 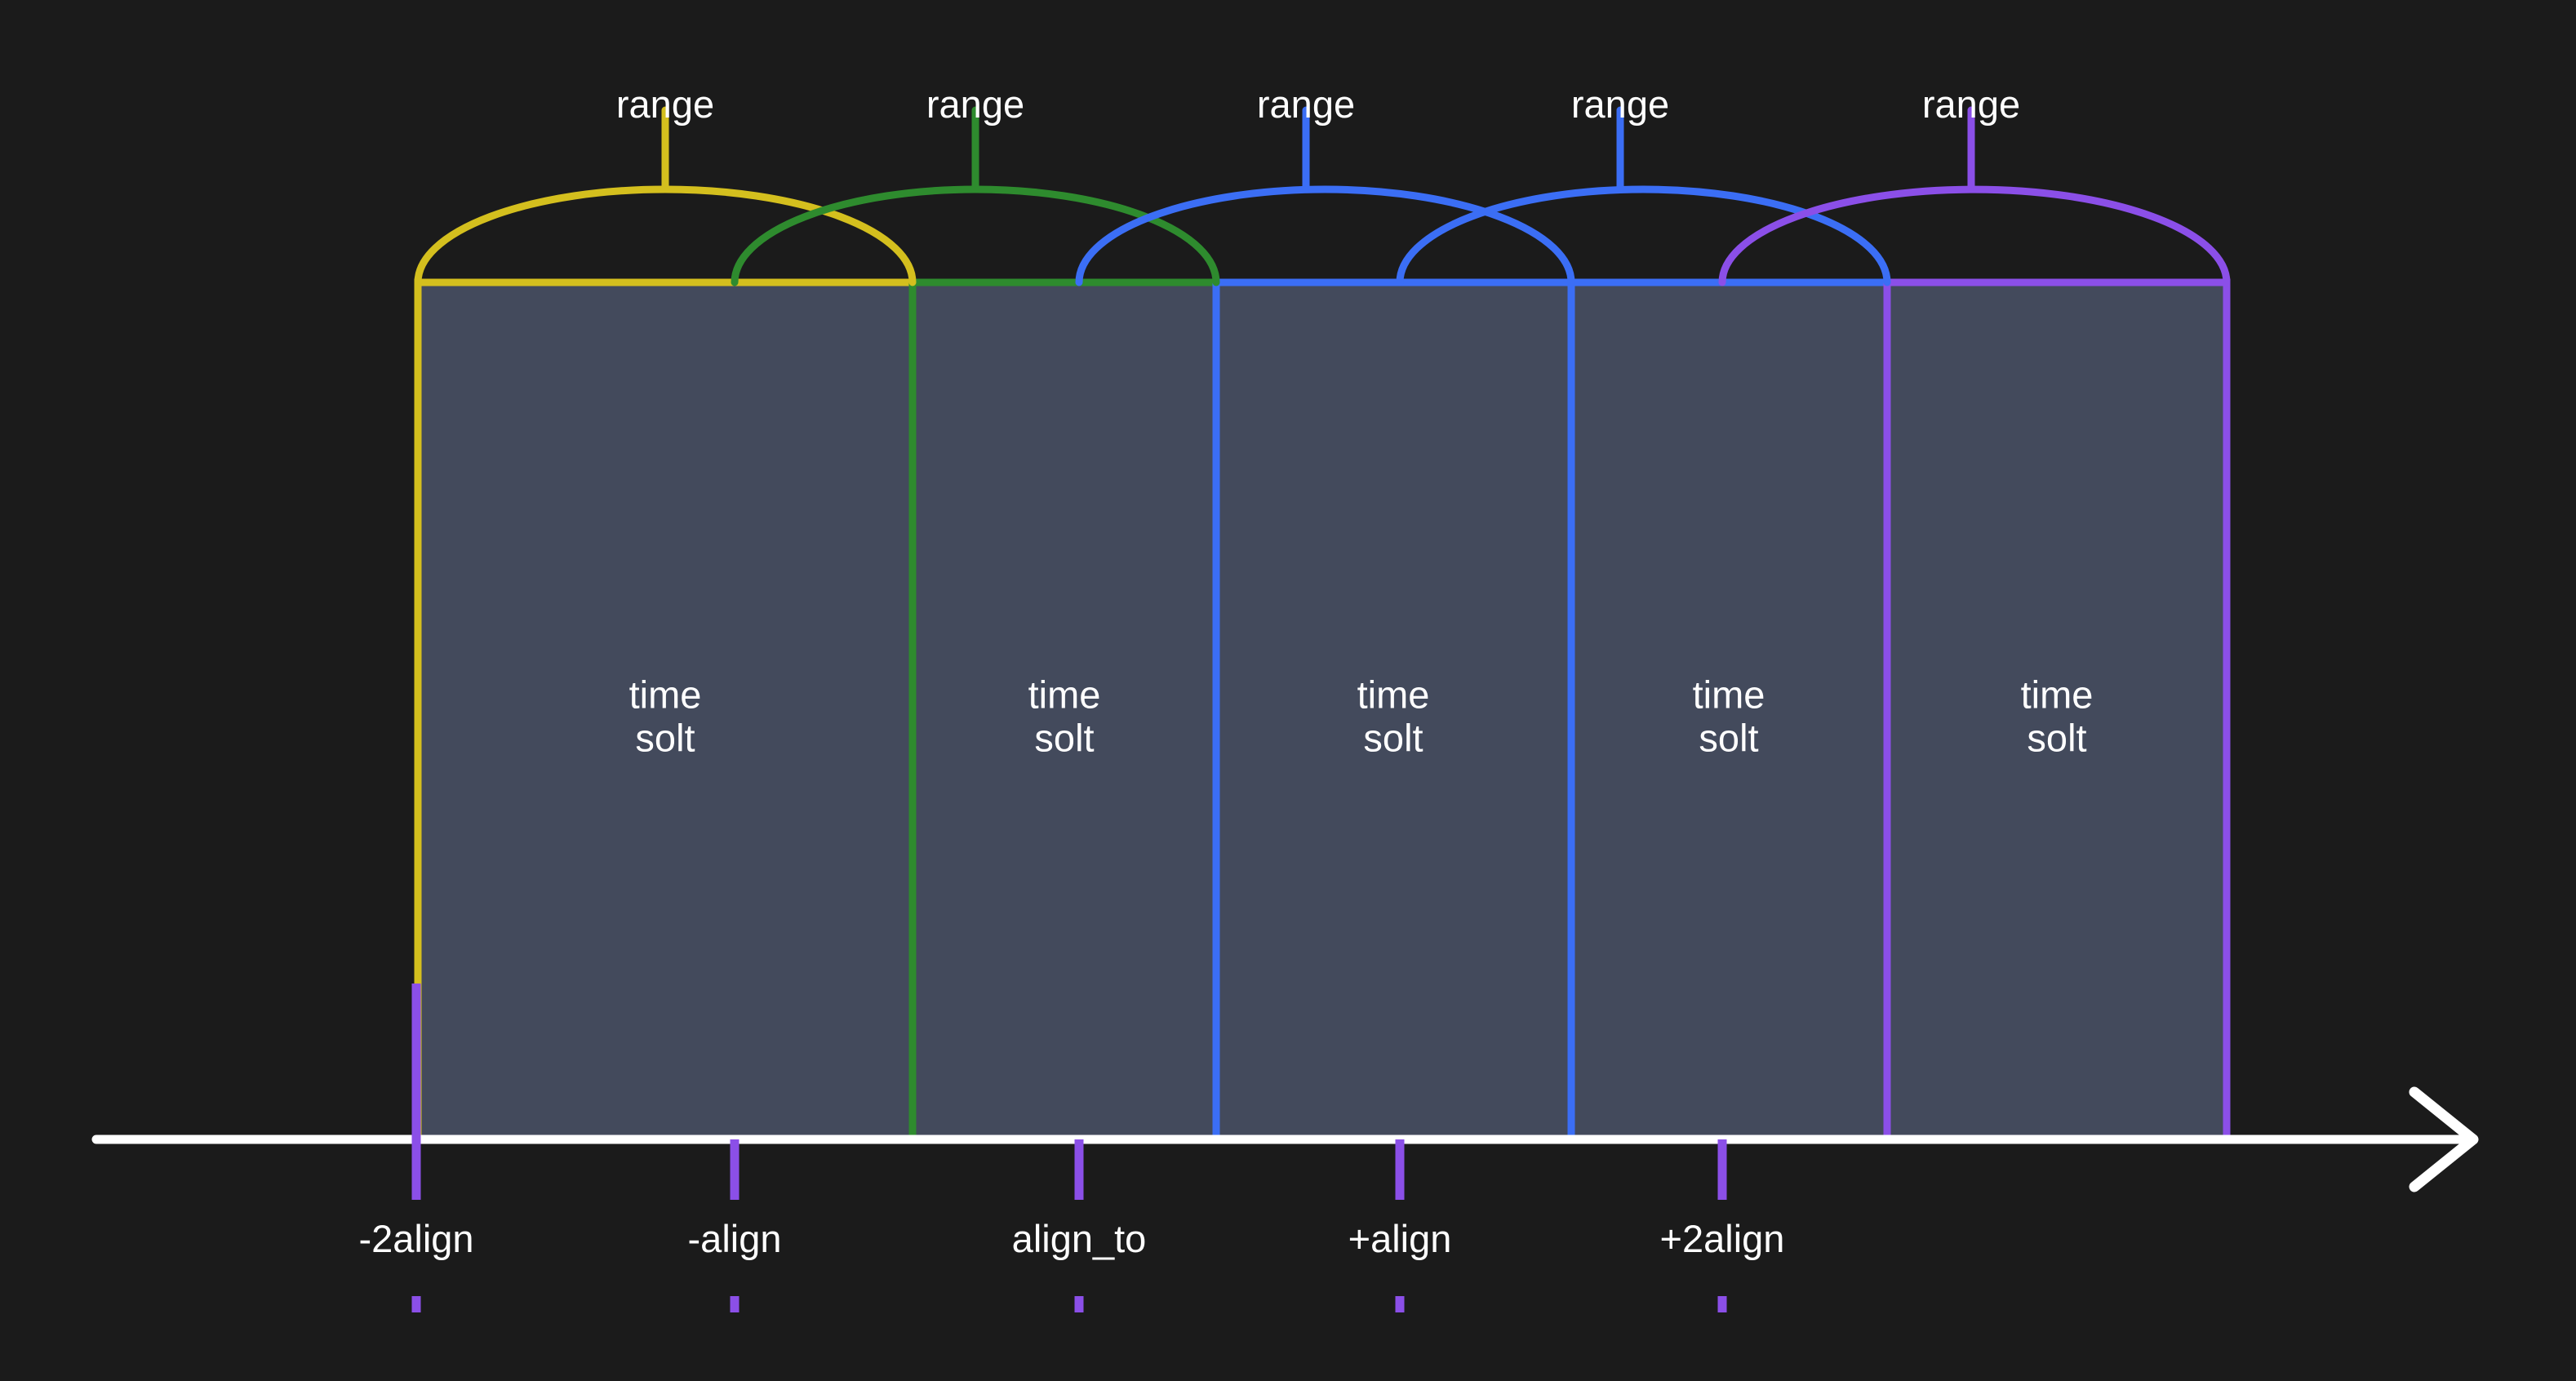 I want to click on axis-group, so click(x=1285, y=1139).